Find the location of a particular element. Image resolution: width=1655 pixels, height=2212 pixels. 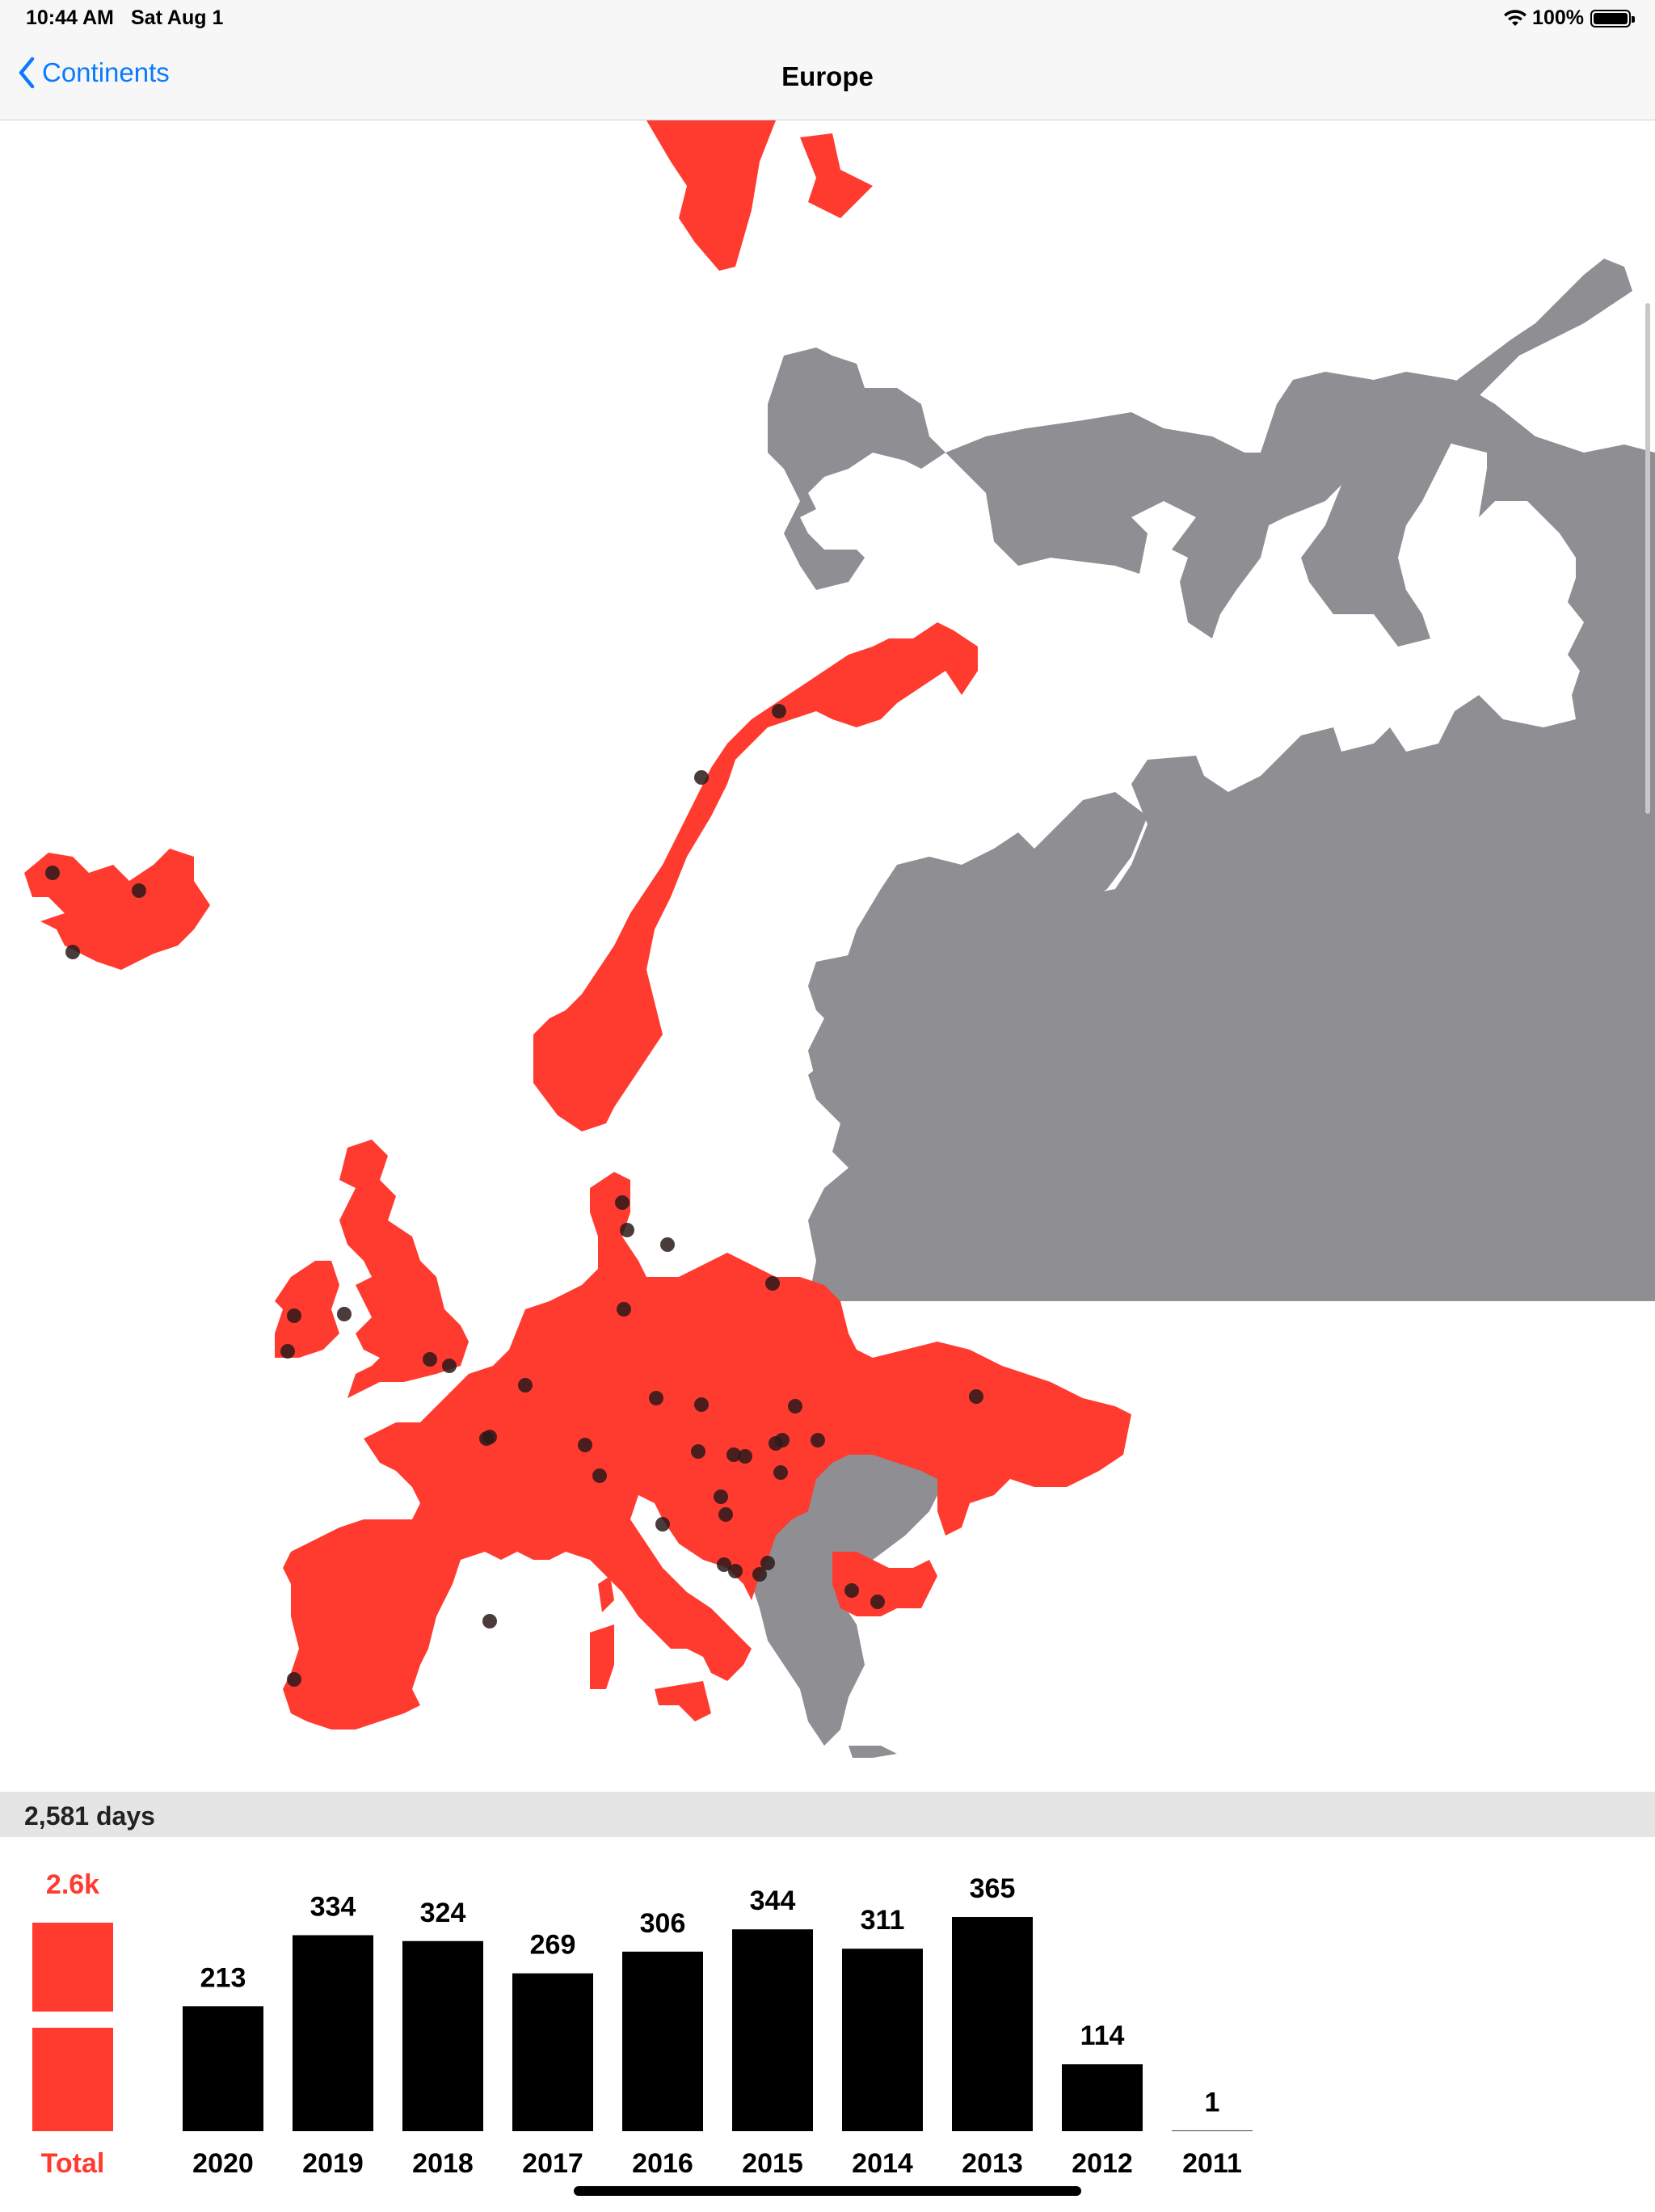

bar-value-label: 334 is located at coordinates (333, 1907).